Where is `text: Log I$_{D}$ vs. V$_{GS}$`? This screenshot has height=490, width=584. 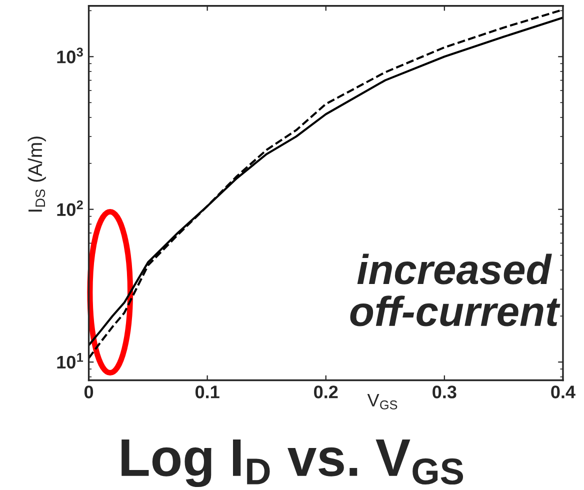 text: Log I$_{D}$ vs. V$_{GS}$ is located at coordinates (293, 464).